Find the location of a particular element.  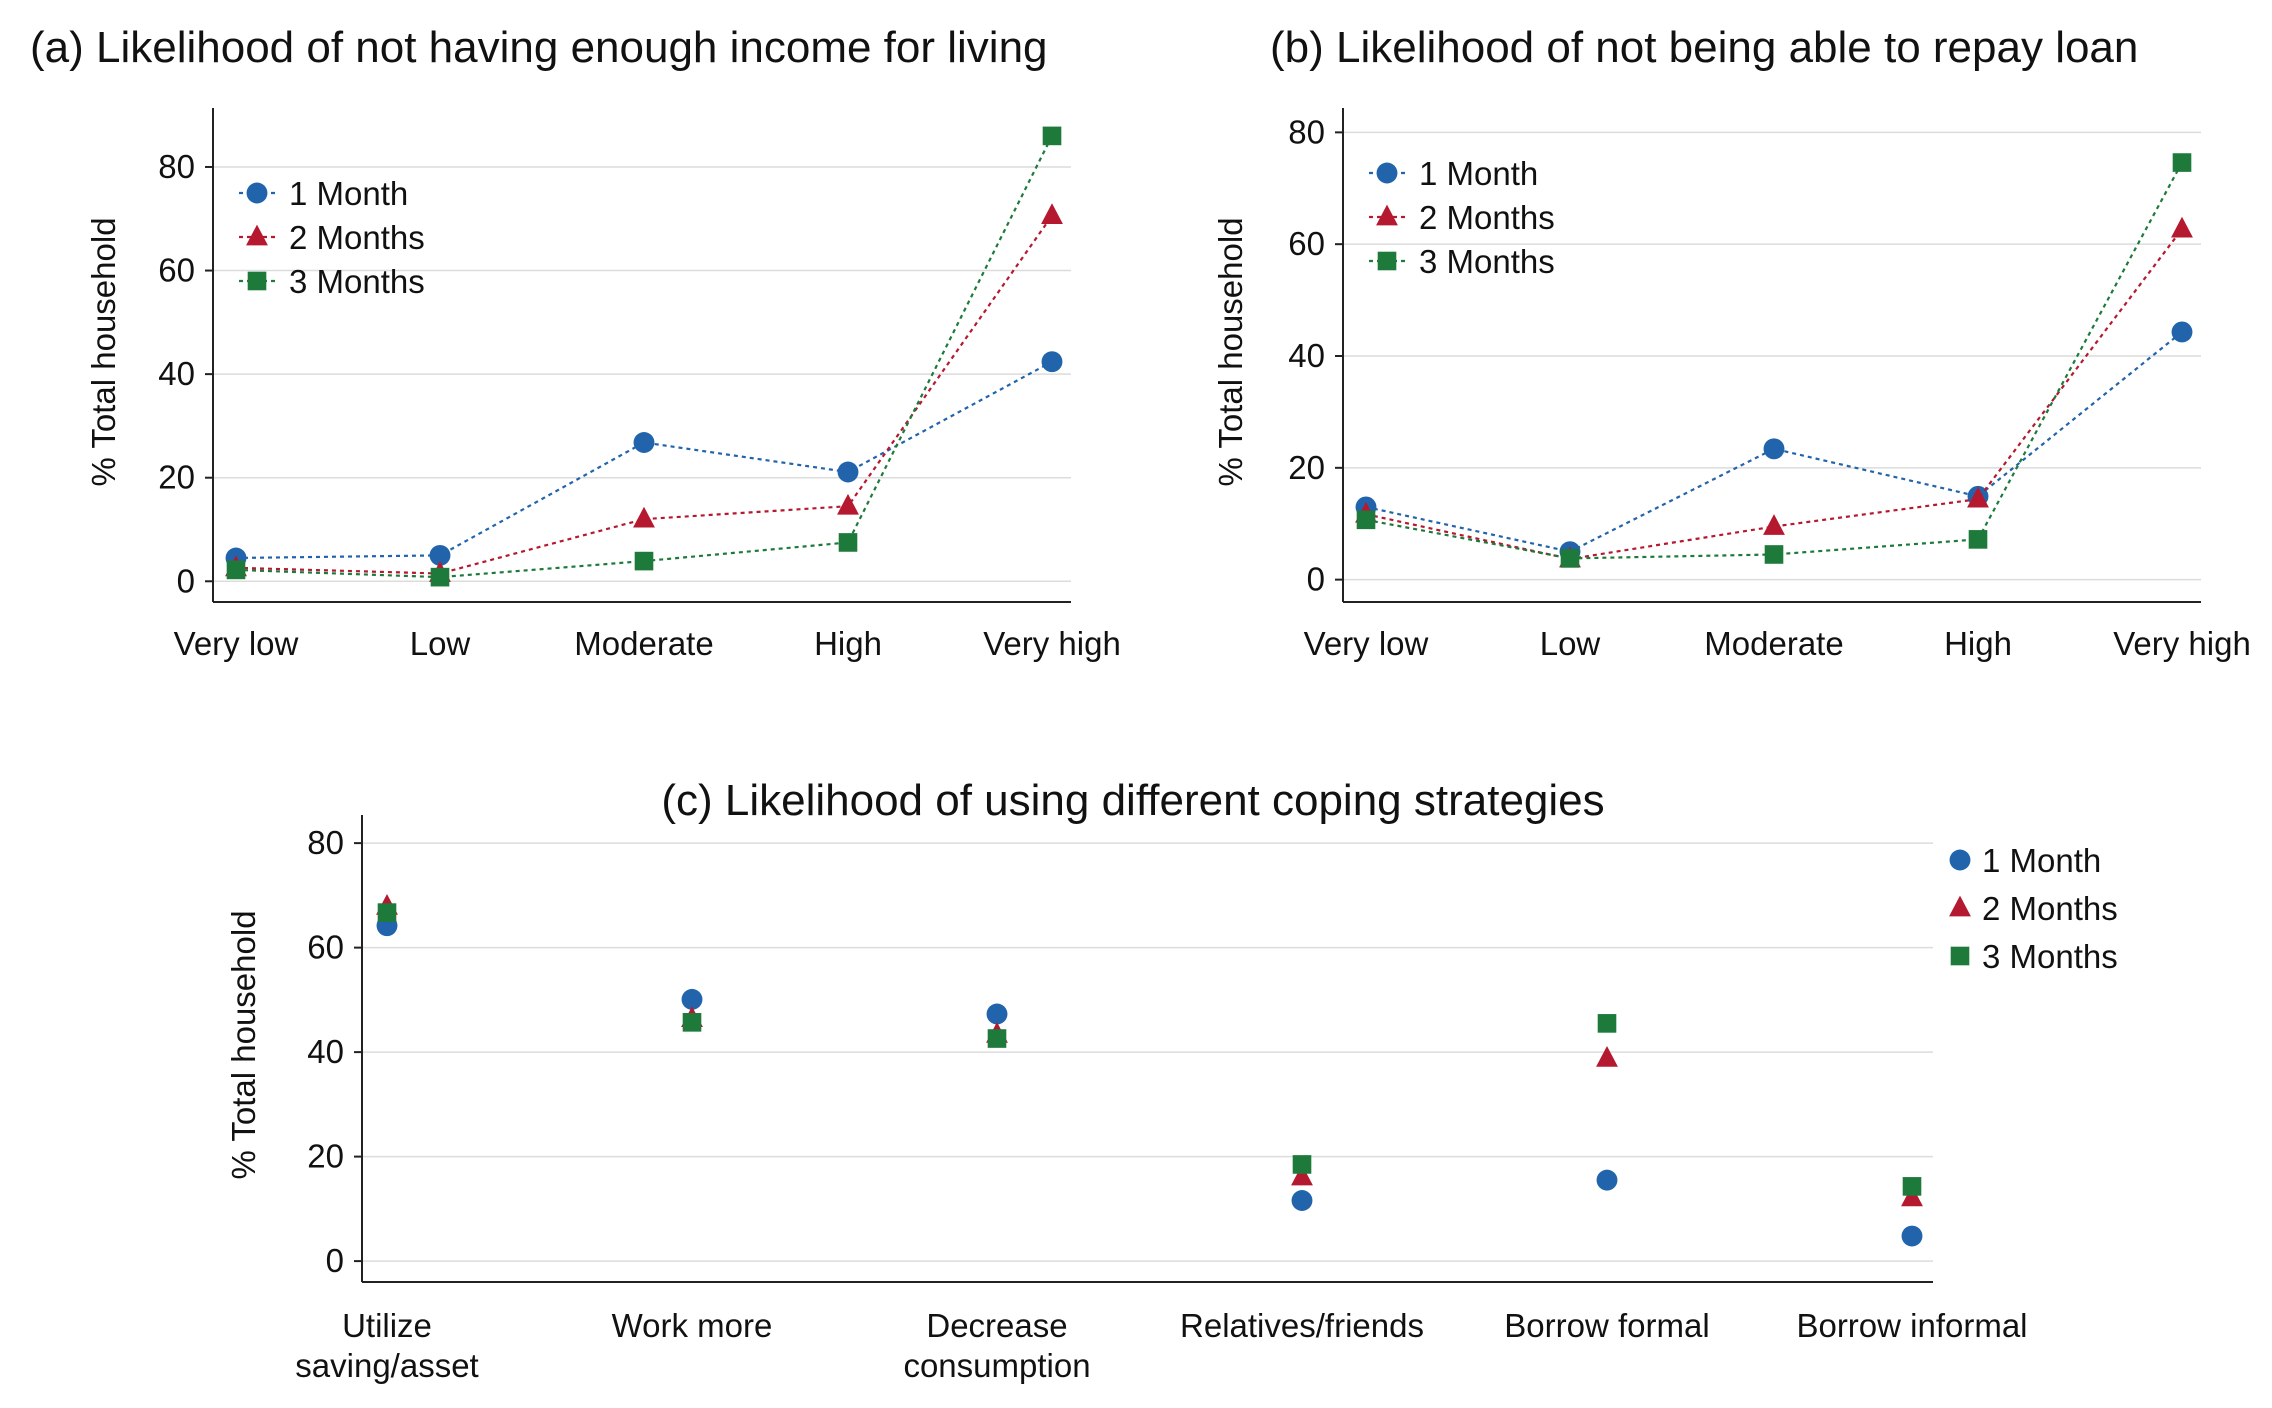

panel-c-legend-label-2-months: 2 Months is located at coordinates (2050, 908).